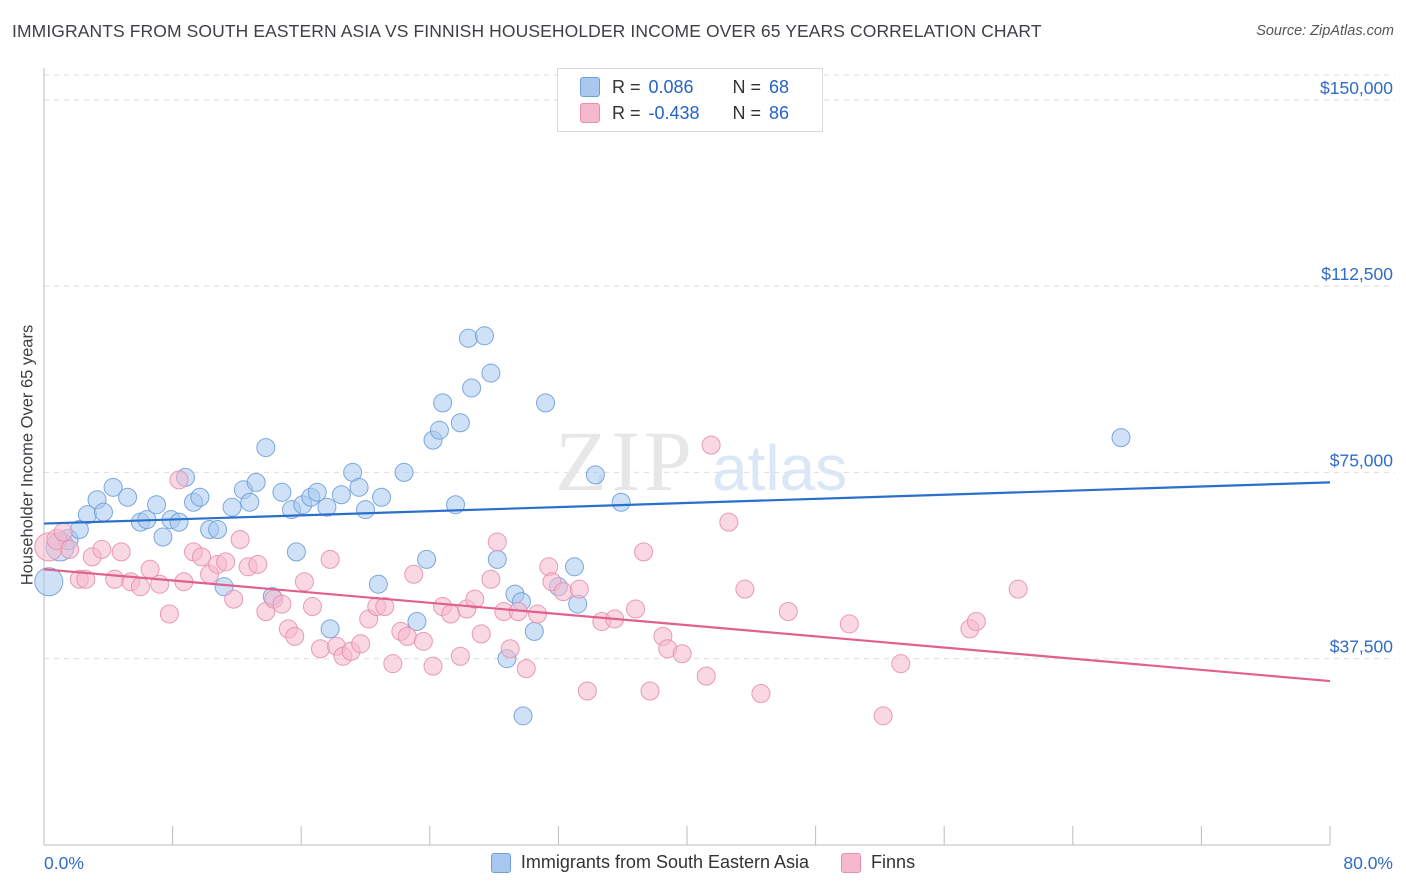  Describe the element at coordinates (500, 862) in the screenshot. I see `series-swatch-blue` at that location.